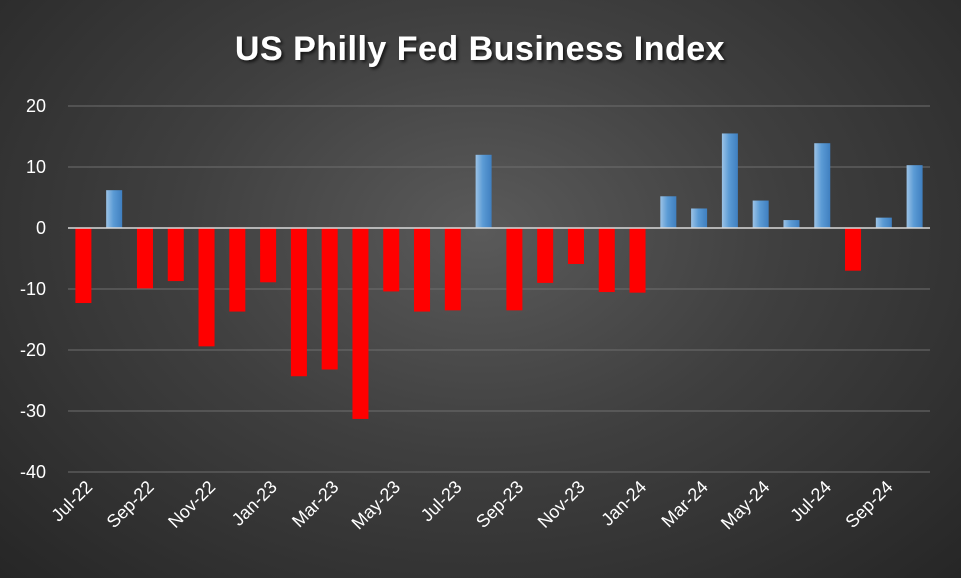 The width and height of the screenshot is (961, 578). What do you see at coordinates (745, 505) in the screenshot?
I see `x-tick-label: May-24` at bounding box center [745, 505].